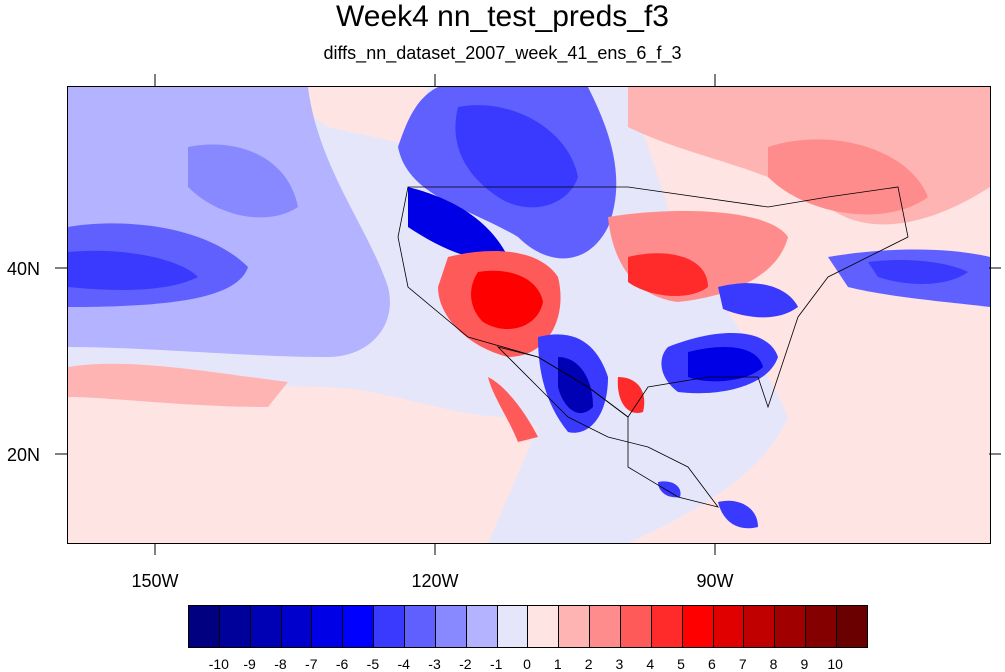 The height and width of the screenshot is (672, 1005). What do you see at coordinates (527, 664) in the screenshot?
I see `colorbar-tick-label: 0` at bounding box center [527, 664].